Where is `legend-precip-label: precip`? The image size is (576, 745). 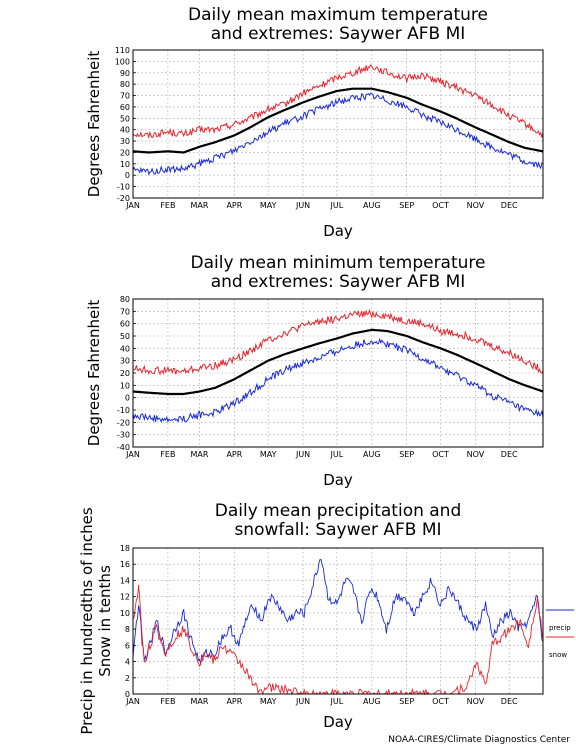
legend-precip-label: precip is located at coordinates (560, 628).